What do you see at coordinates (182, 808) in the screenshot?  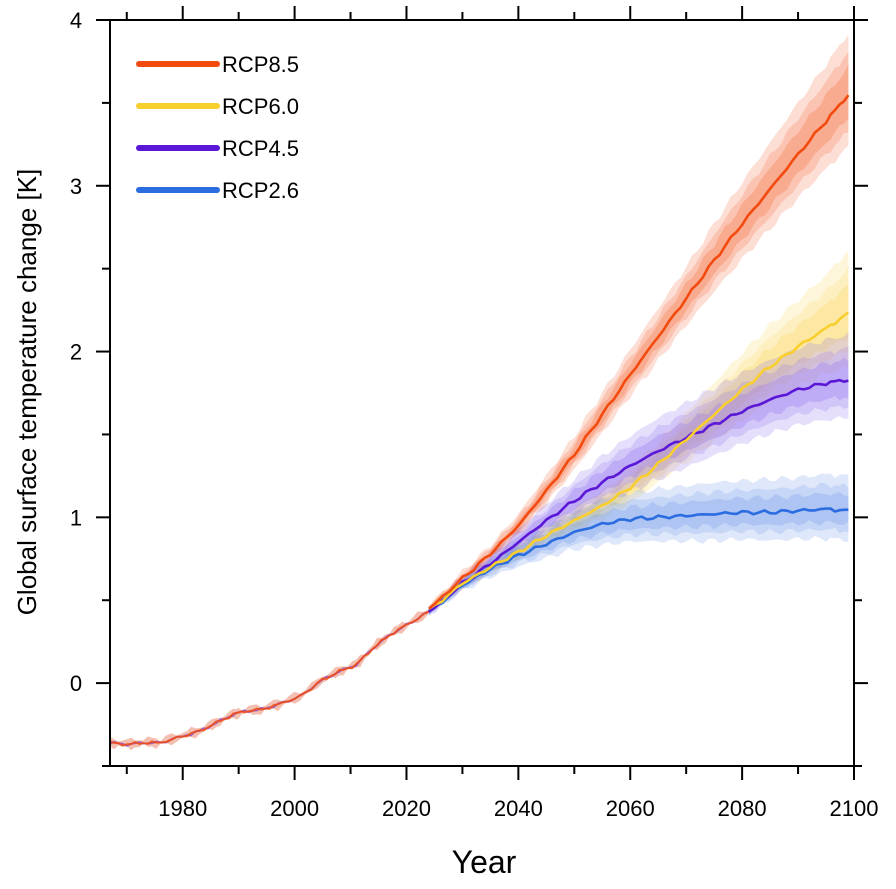 I see `x-tick-label: 1980` at bounding box center [182, 808].